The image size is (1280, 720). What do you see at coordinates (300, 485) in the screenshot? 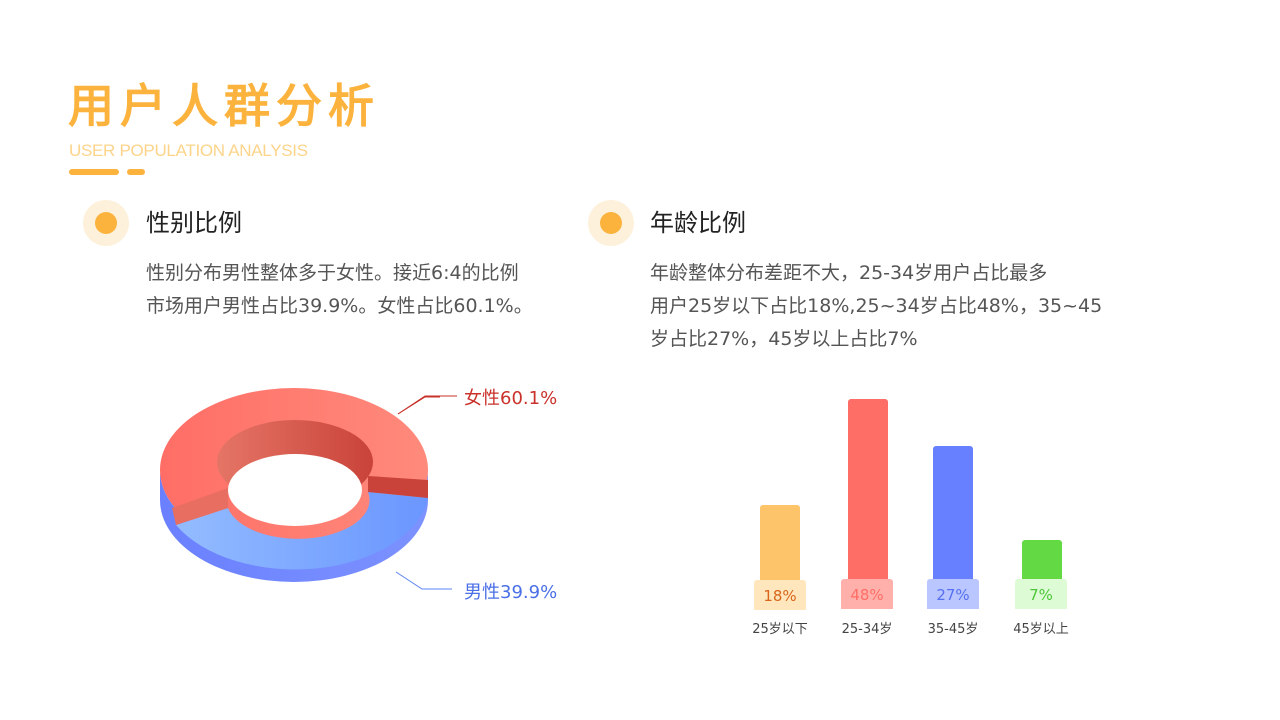
I see `gender-donut-chart` at bounding box center [300, 485].